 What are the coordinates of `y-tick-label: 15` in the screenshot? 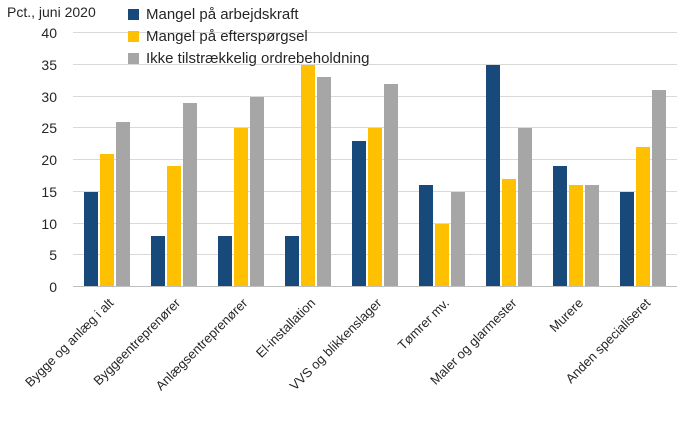 It's located at (49, 191).